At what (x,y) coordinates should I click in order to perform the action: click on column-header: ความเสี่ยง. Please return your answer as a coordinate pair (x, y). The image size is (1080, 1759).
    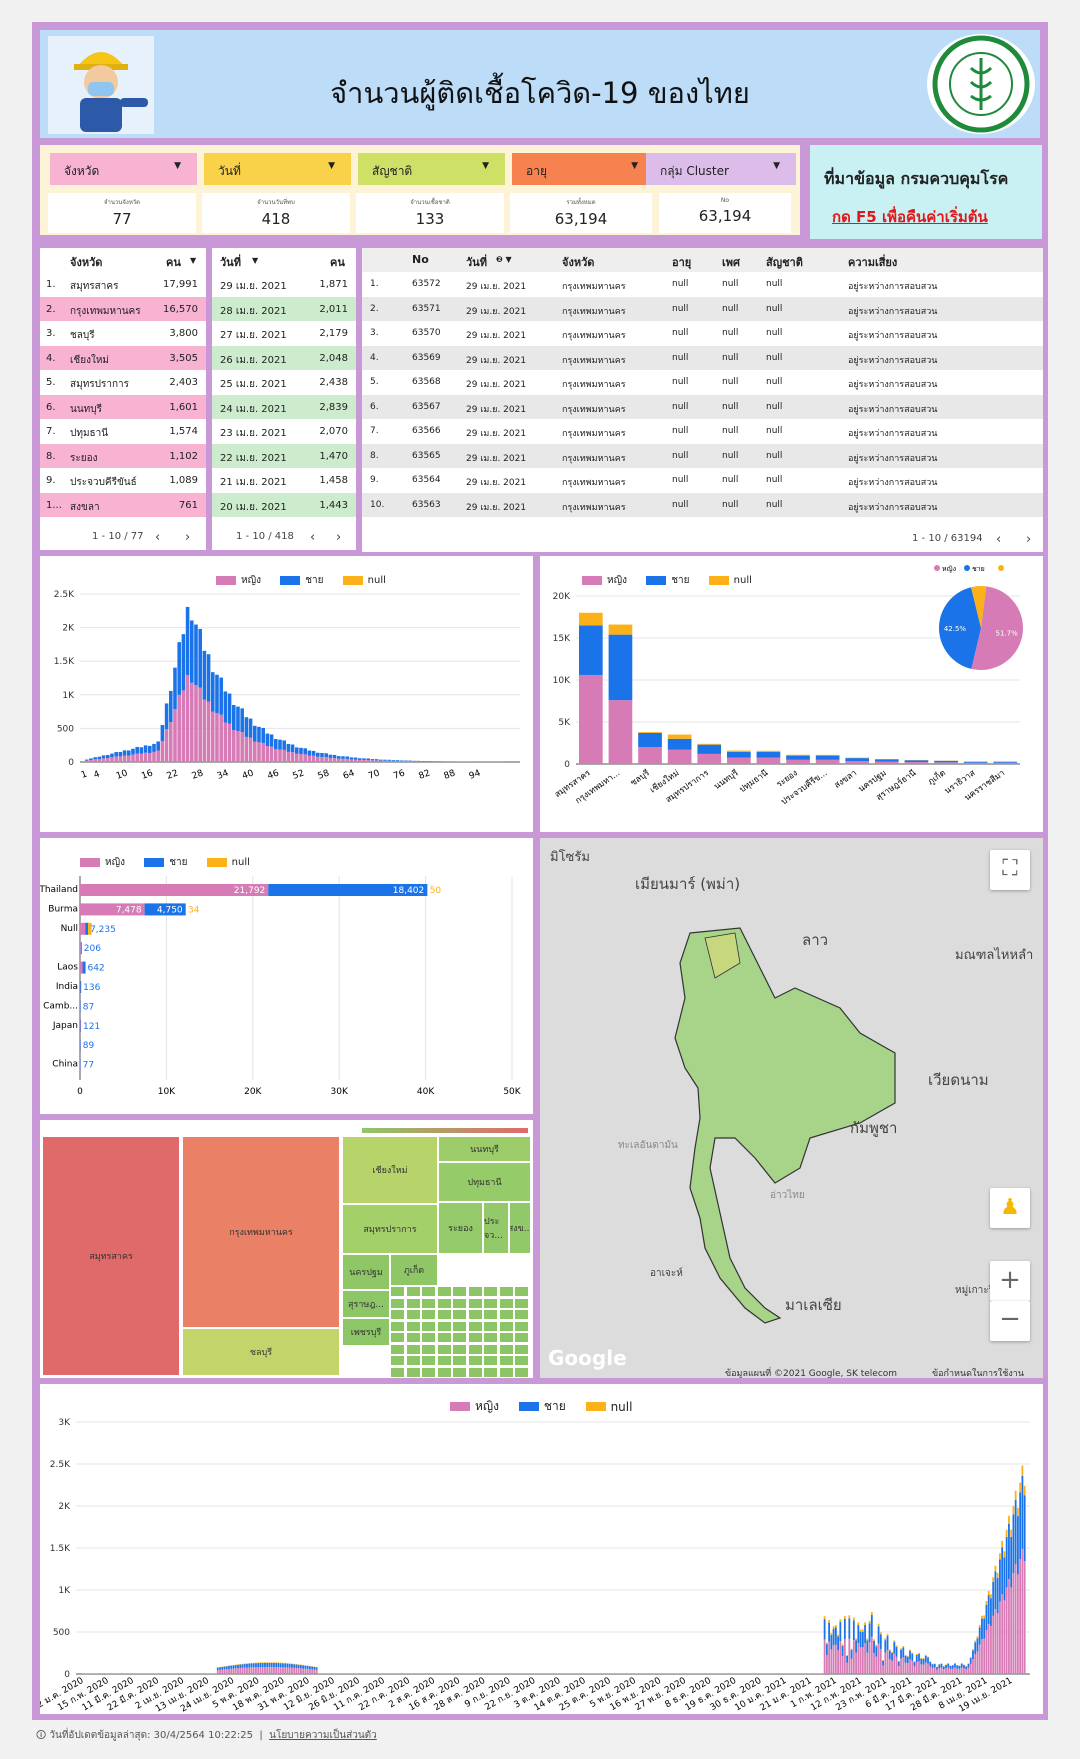
    Looking at the image, I should click on (873, 262).